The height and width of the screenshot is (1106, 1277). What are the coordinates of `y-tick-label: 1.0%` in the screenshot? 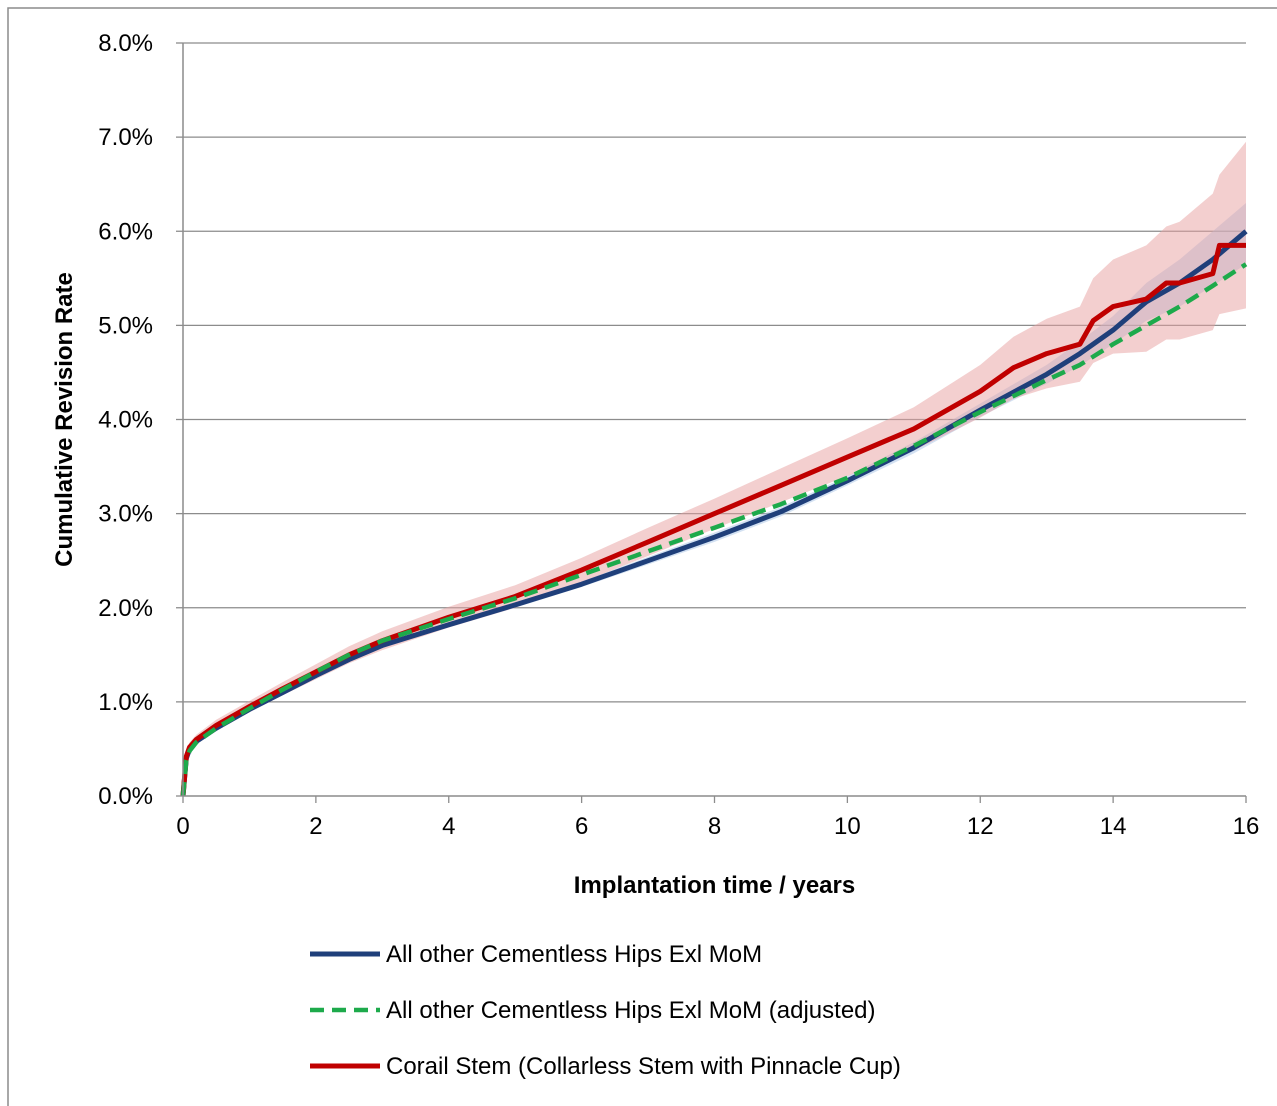 It's located at (125, 702).